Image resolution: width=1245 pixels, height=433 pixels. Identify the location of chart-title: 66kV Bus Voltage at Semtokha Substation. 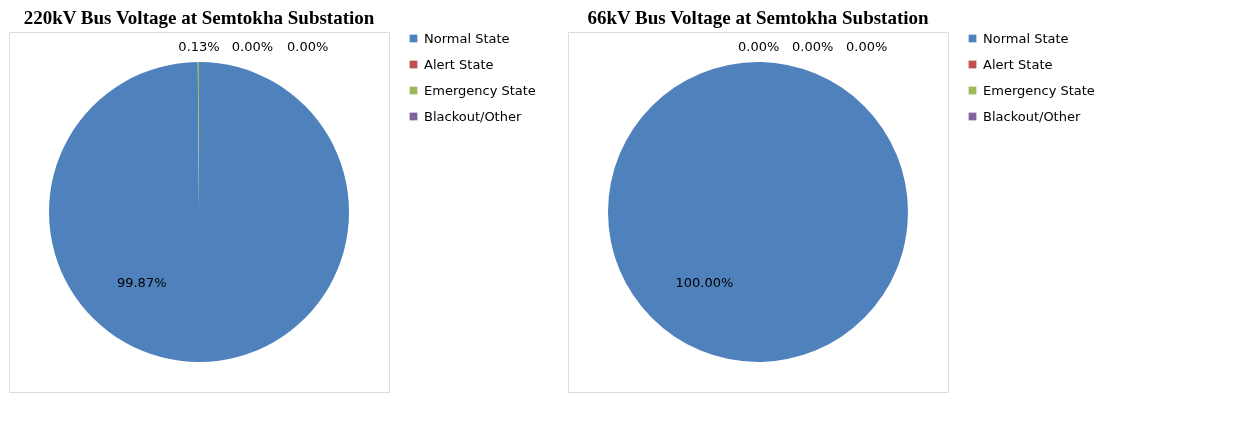
(758, 17).